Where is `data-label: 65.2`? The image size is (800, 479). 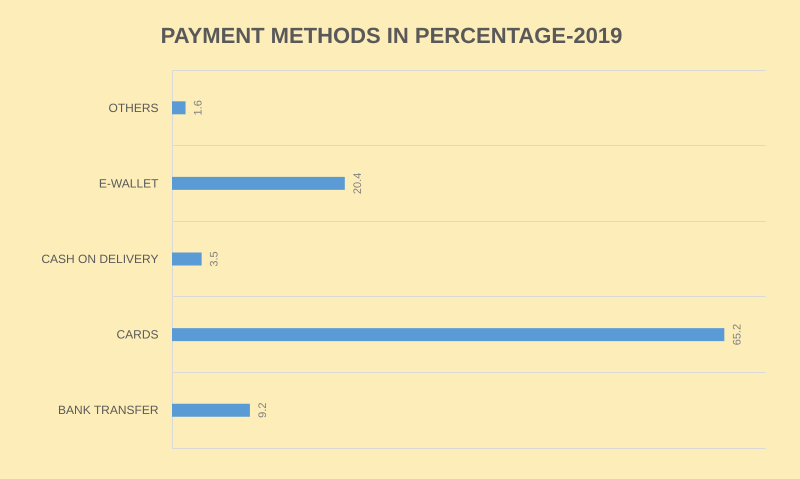
data-label: 65.2 is located at coordinates (737, 335).